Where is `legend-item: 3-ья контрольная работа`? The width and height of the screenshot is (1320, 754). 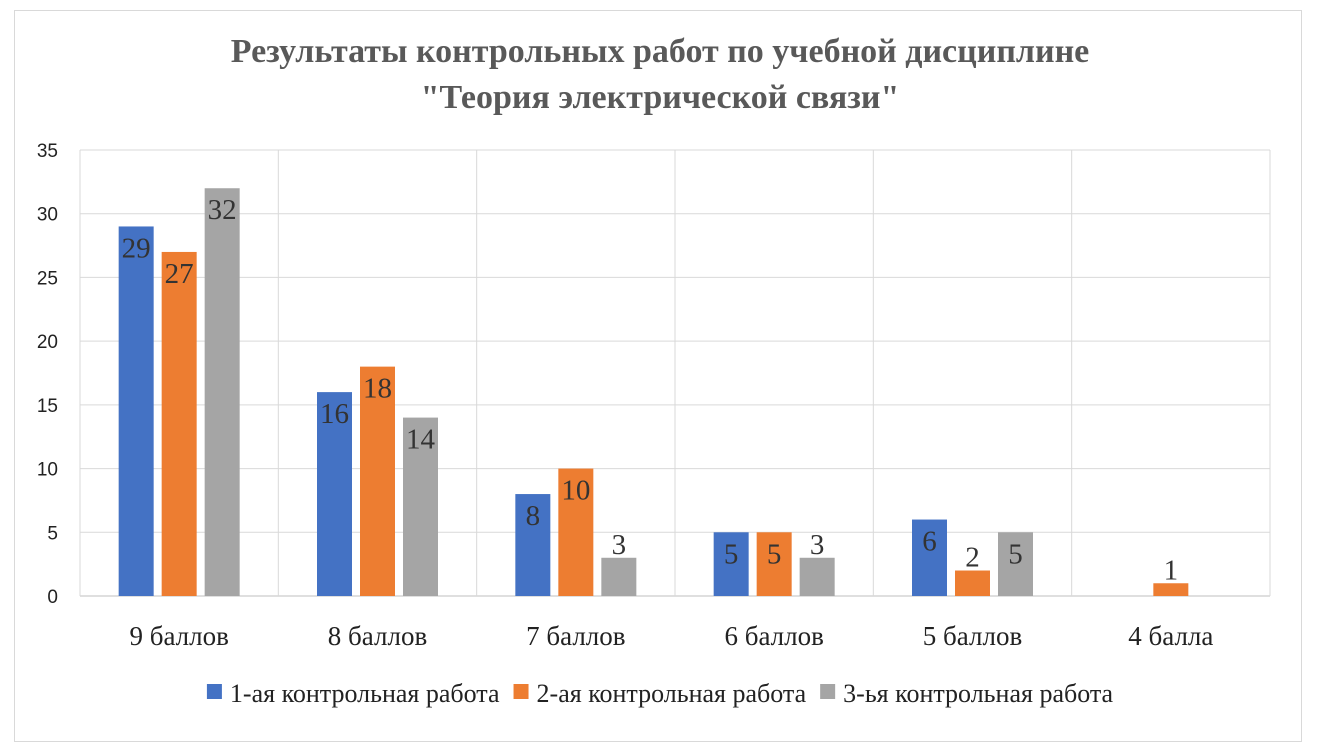 legend-item: 3-ья контрольная работа is located at coordinates (967, 693).